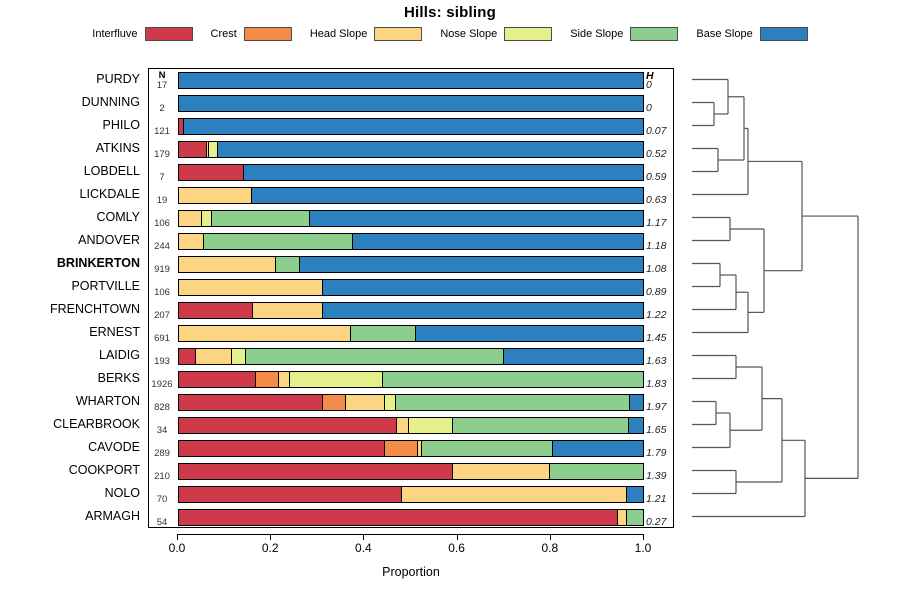  What do you see at coordinates (496, 34) in the screenshot?
I see `legend-item-nose-slope: Nose Slope` at bounding box center [496, 34].